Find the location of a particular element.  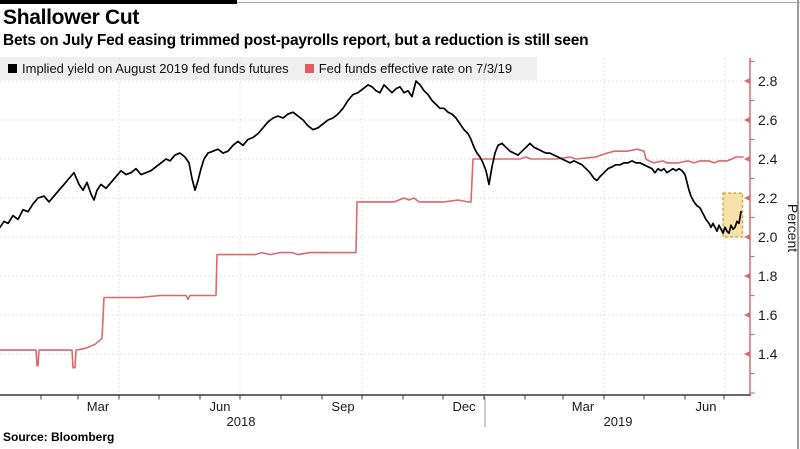

right-border-line is located at coordinates (798, 224).